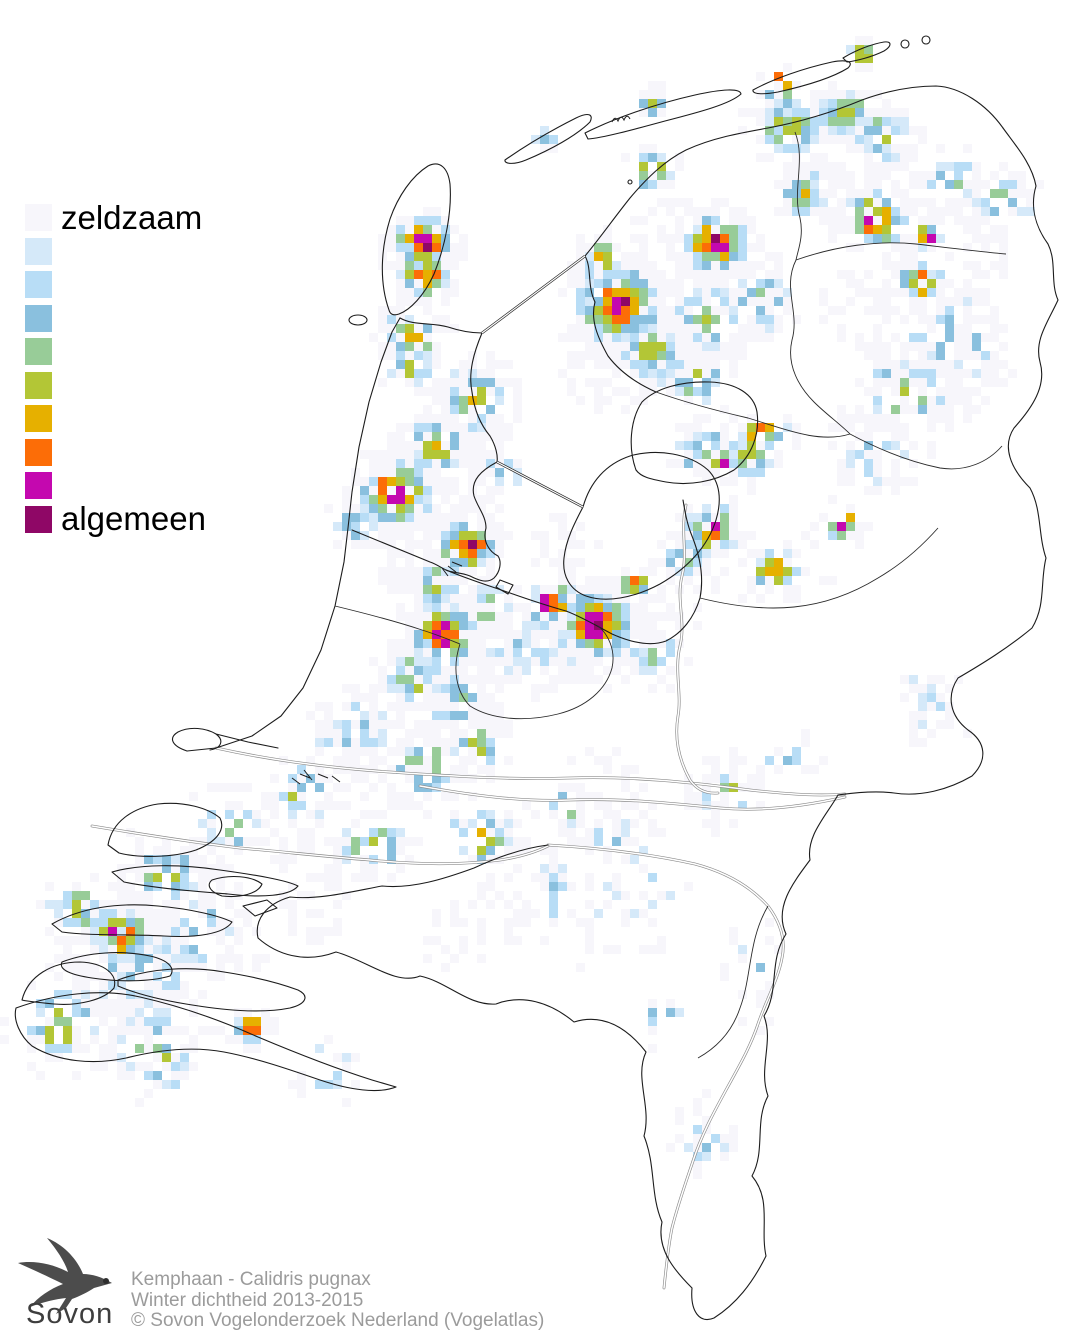 This screenshot has width=1074, height=1340. I want to click on border-nh-zh, so click(397, 625).